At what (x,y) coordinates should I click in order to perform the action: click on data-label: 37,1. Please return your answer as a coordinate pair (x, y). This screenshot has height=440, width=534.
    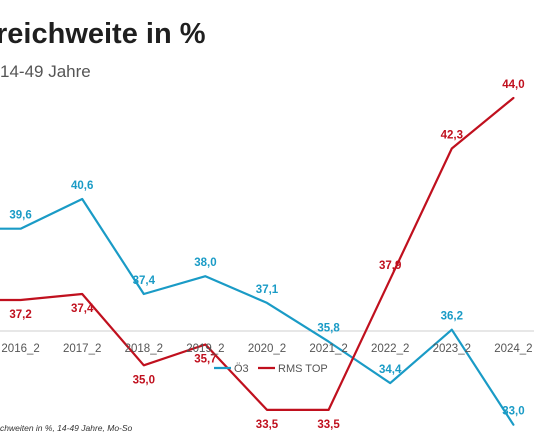
    Looking at the image, I should click on (267, 290).